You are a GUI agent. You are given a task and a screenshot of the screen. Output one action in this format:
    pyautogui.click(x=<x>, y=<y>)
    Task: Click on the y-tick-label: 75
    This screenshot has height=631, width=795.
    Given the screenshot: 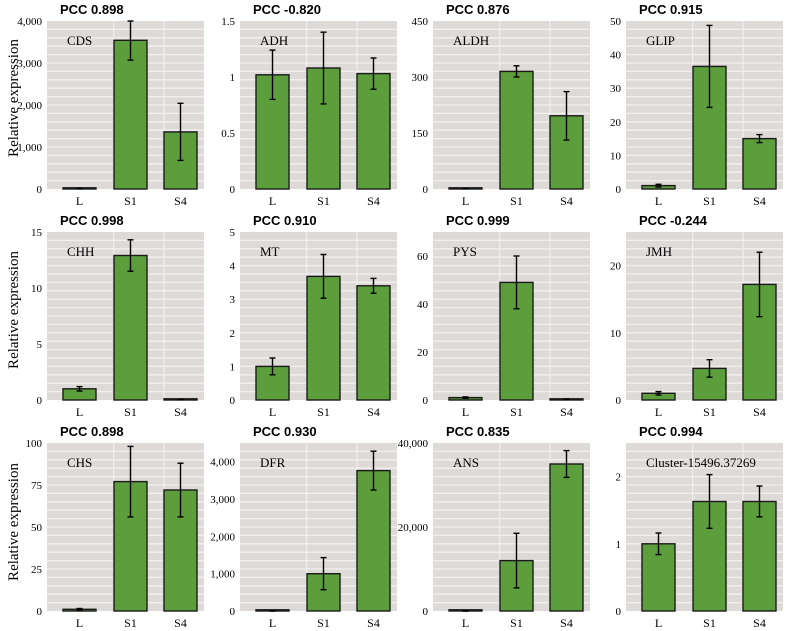 What is the action you would take?
    pyautogui.click(x=37, y=486)
    